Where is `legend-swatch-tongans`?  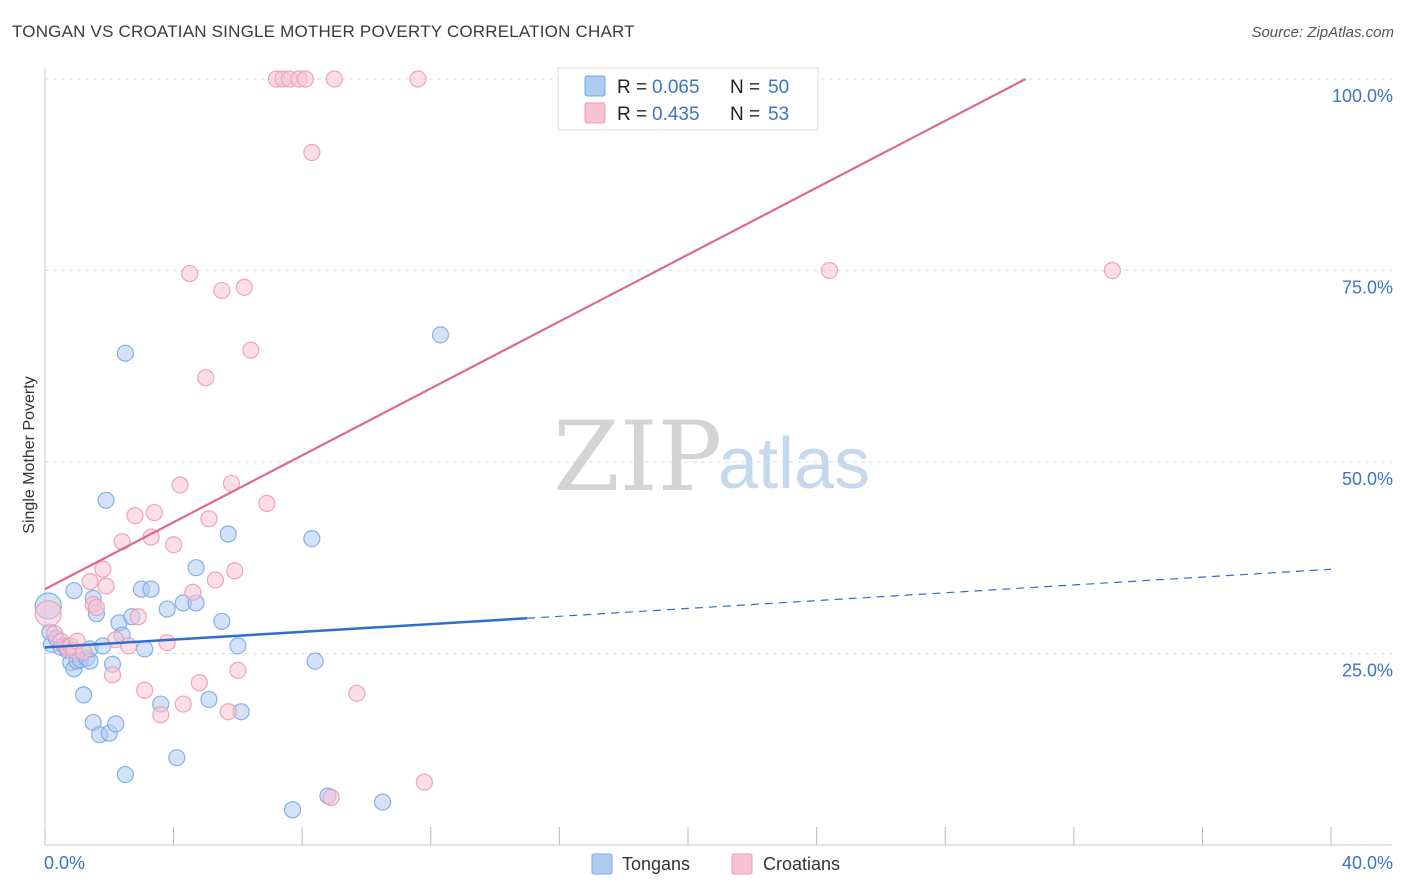
legend-swatch-tongans is located at coordinates (595, 86).